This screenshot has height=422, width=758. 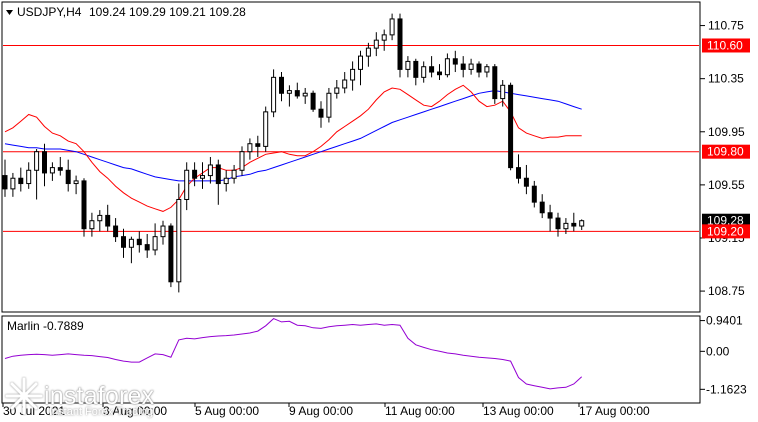 I want to click on indicator-series, so click(x=293, y=354).